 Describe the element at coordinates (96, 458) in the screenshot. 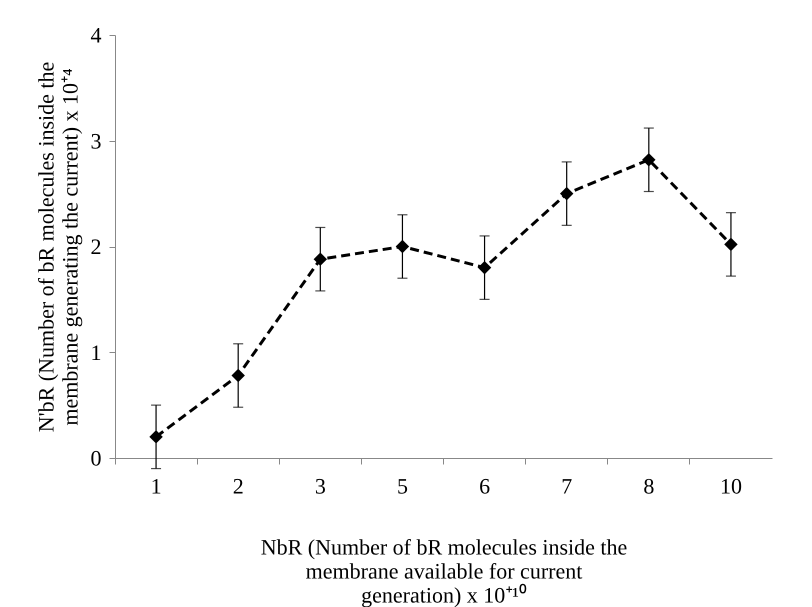

I see `y-tick-label: 0` at that location.